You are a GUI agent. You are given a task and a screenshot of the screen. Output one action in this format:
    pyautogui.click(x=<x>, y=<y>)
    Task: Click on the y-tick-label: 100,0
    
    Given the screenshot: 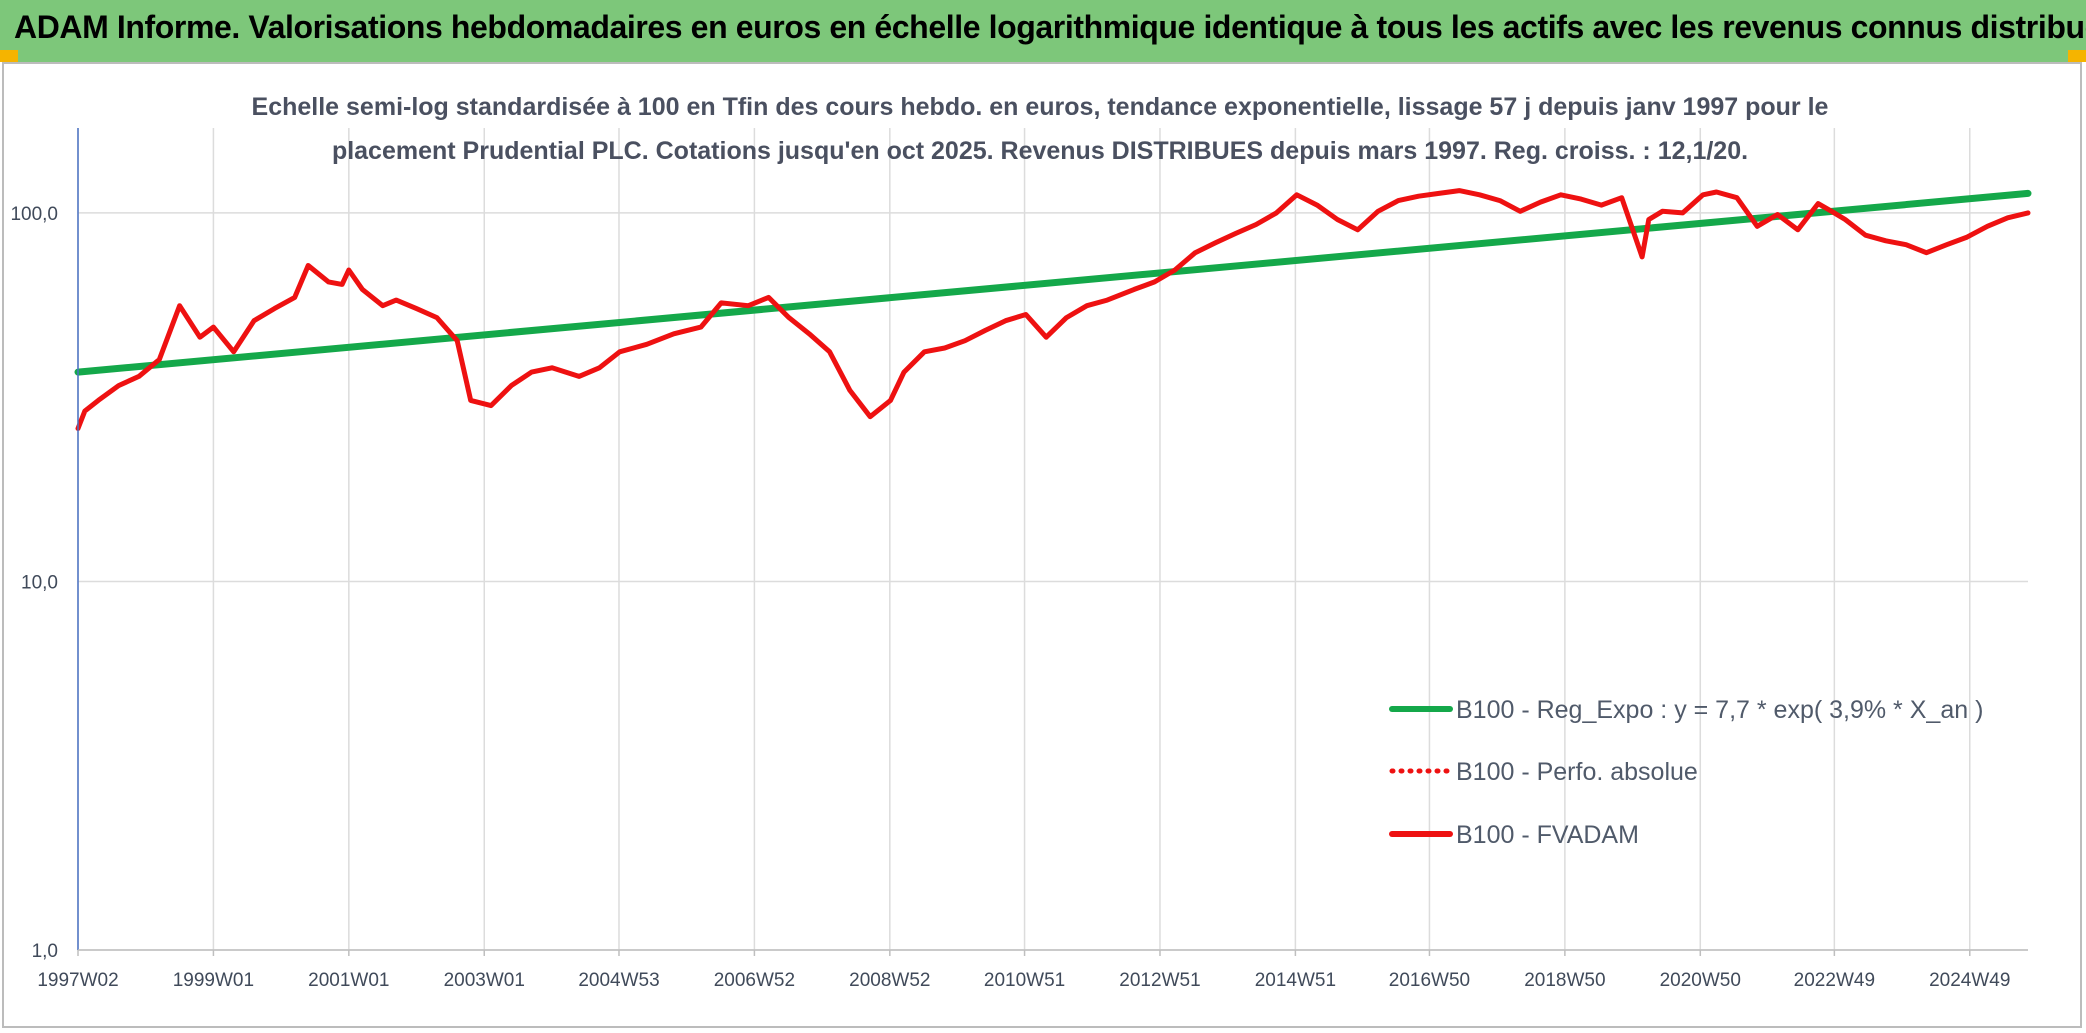 What is the action you would take?
    pyautogui.click(x=34, y=214)
    